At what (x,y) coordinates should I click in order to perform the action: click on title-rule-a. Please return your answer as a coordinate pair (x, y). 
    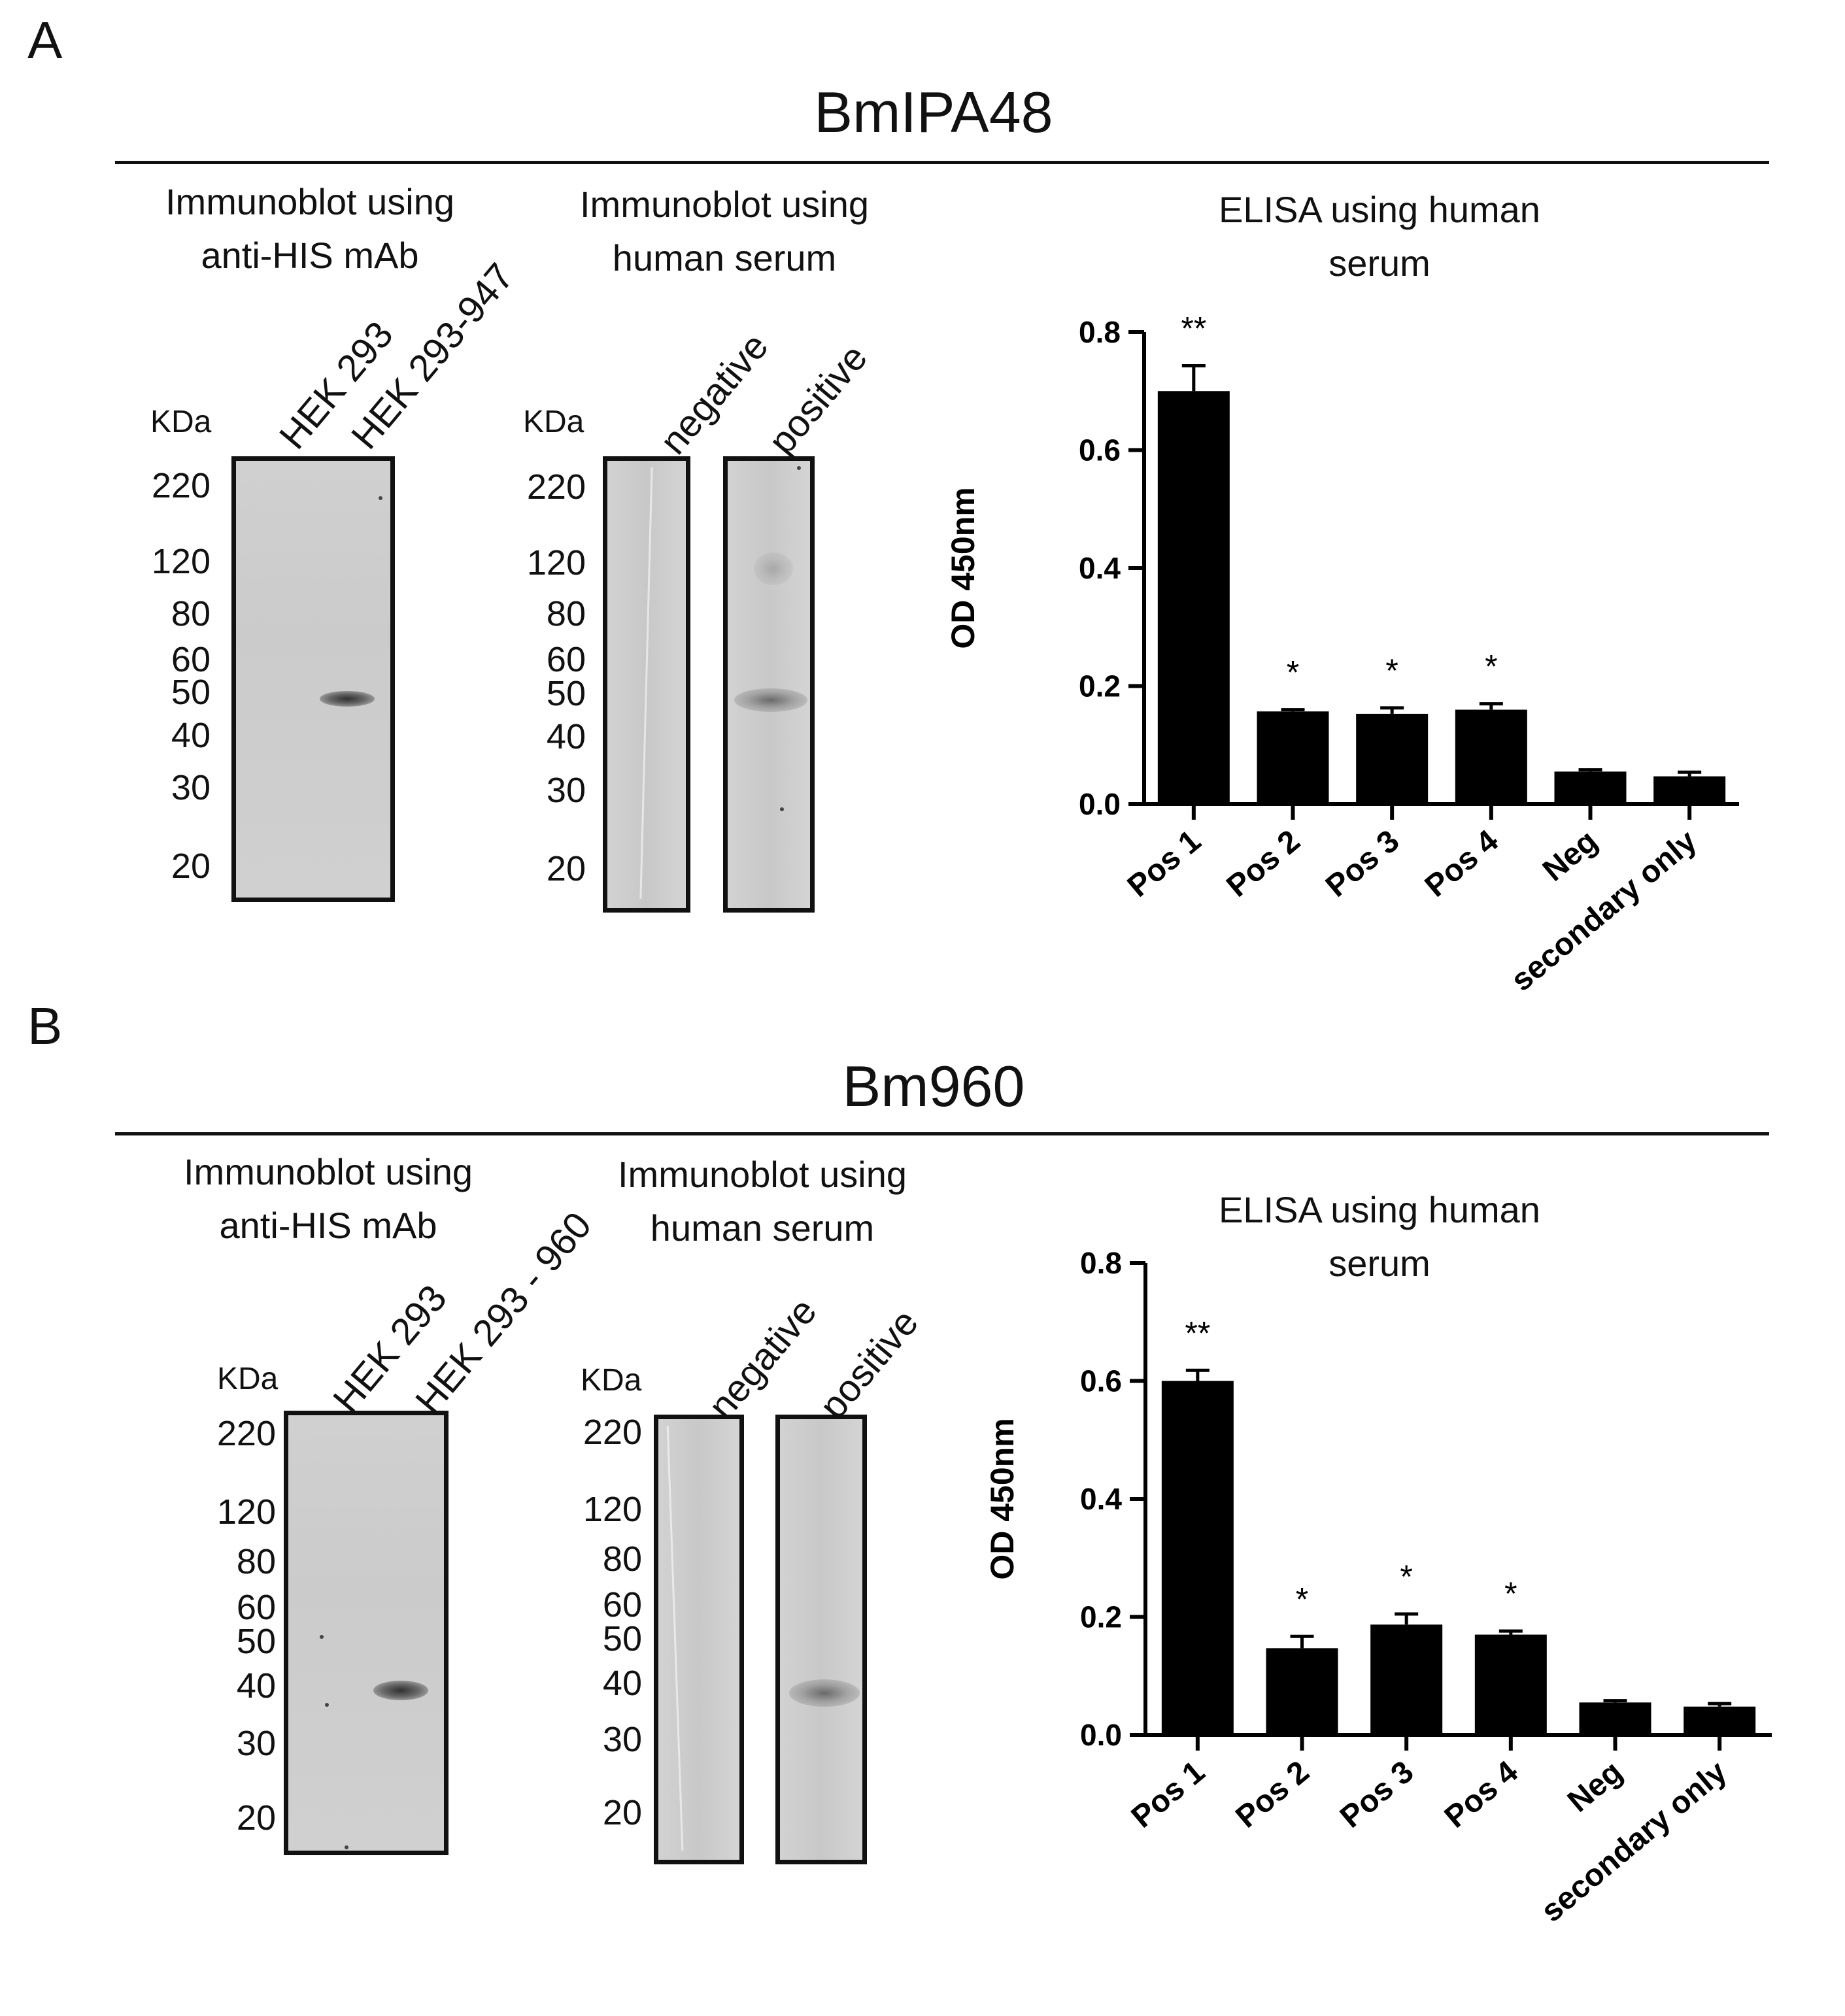
    Looking at the image, I should click on (942, 162).